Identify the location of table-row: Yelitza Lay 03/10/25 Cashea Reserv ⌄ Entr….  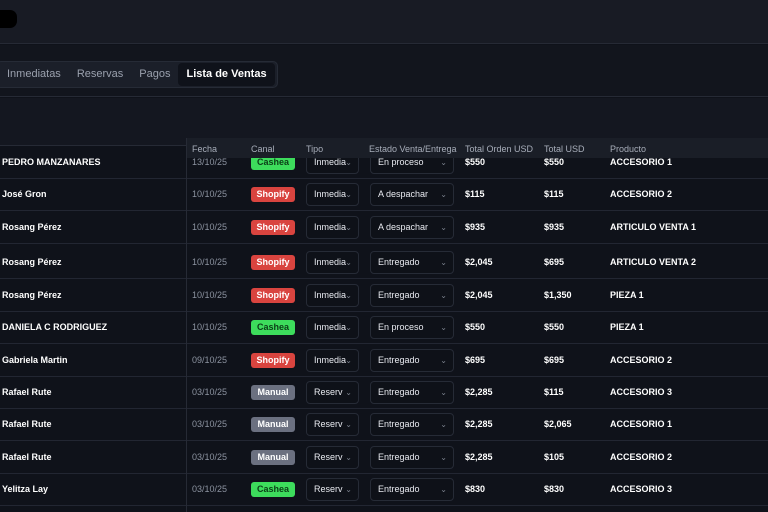
(384, 489).